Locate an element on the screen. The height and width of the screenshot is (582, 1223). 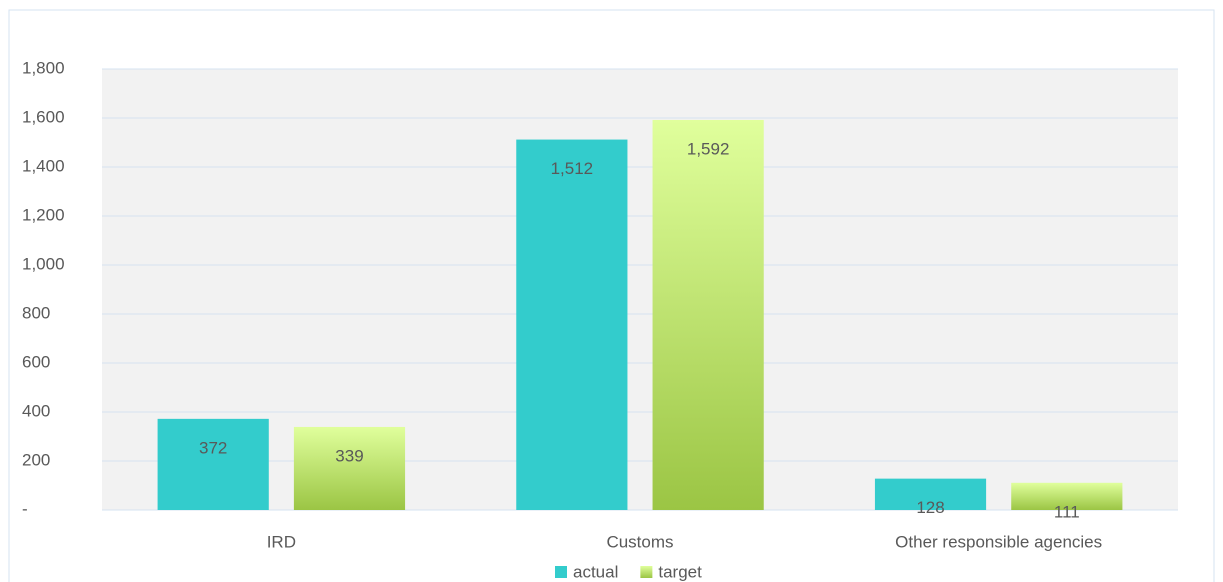
y-tick-label: 200 is located at coordinates (36, 459).